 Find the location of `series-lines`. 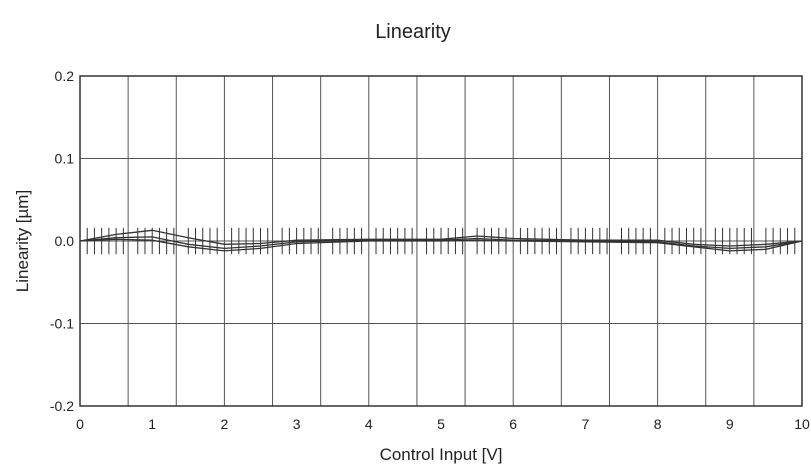

series-lines is located at coordinates (441, 240).